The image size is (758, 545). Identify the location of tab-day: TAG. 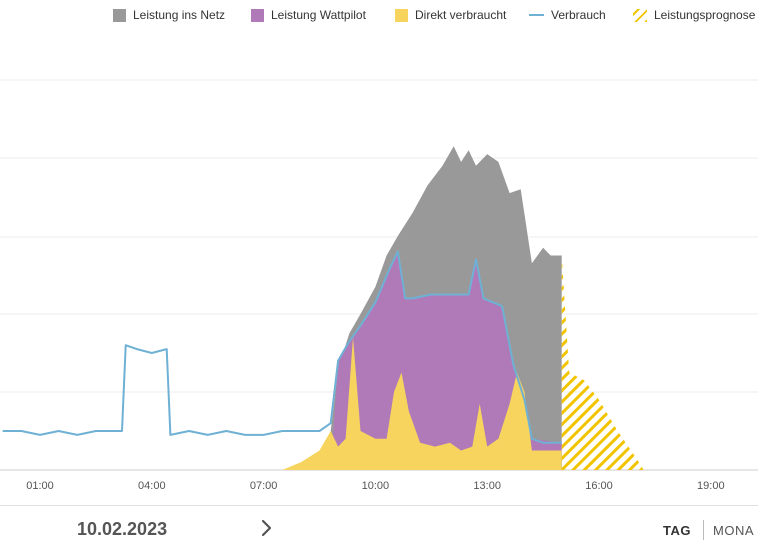
(677, 530).